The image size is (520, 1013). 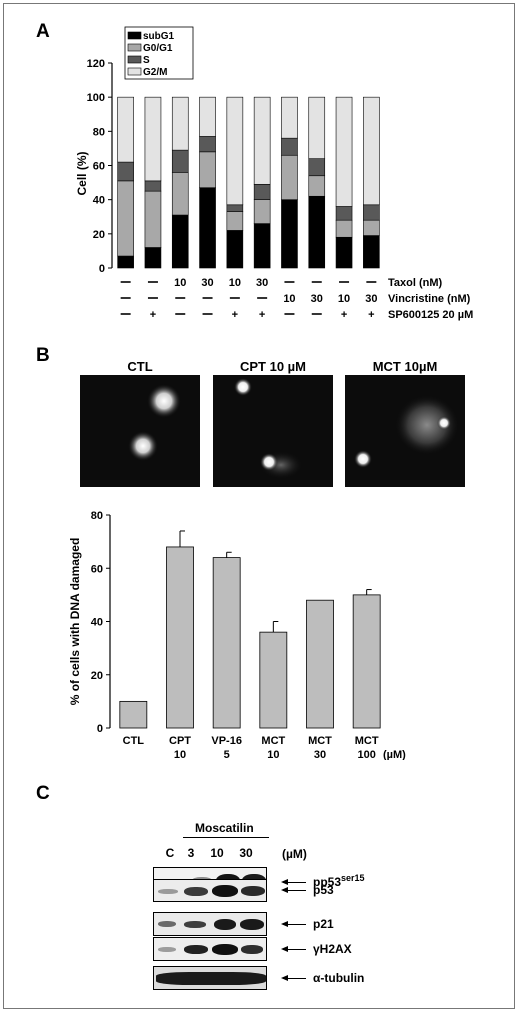 I want to click on lane-label: 10, so click(x=217, y=853).